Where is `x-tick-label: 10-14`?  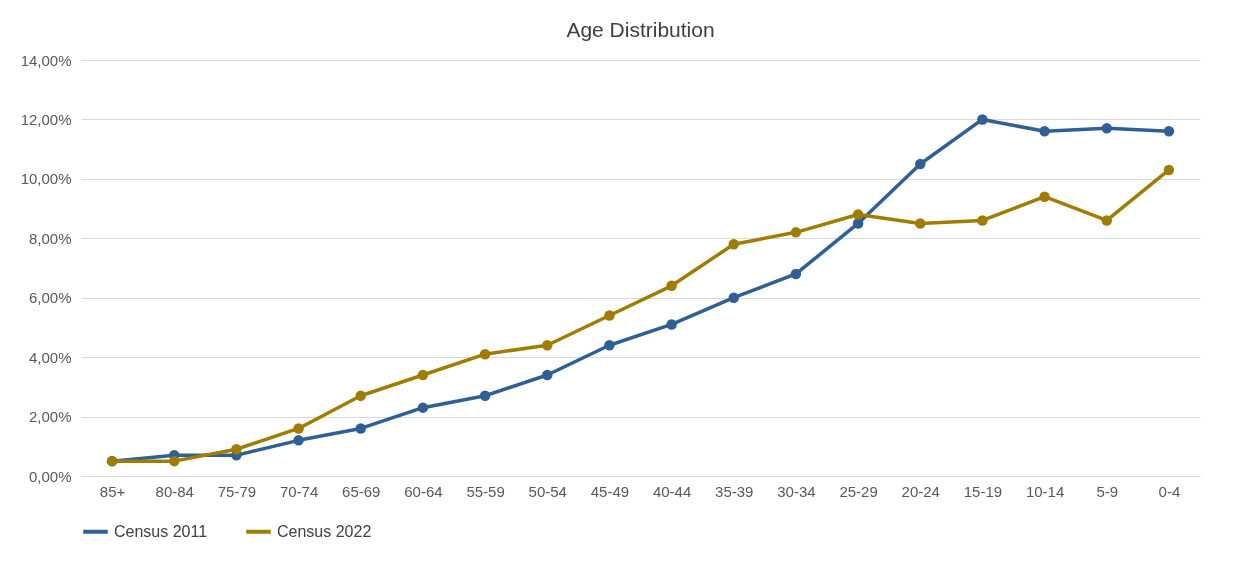
x-tick-label: 10-14 is located at coordinates (1045, 491).